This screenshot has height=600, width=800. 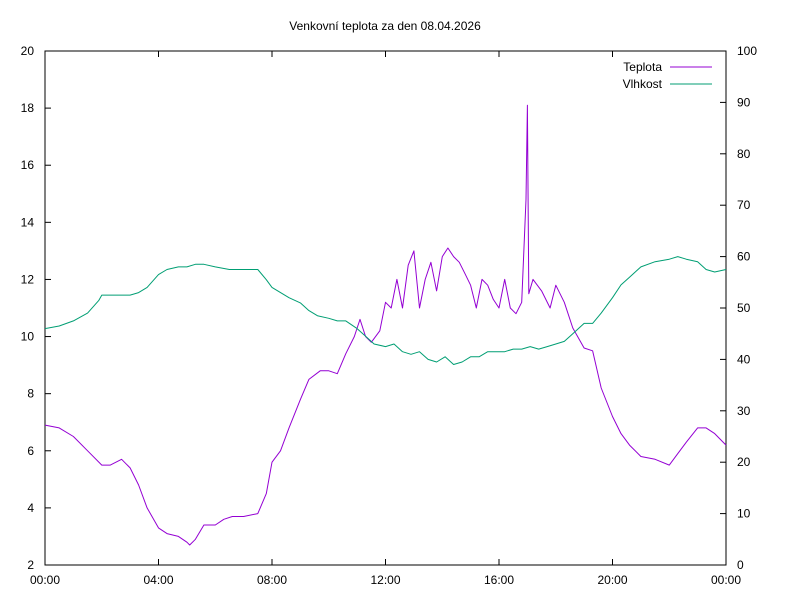 I want to click on x-tick-label: 20:00, so click(x=612, y=580).